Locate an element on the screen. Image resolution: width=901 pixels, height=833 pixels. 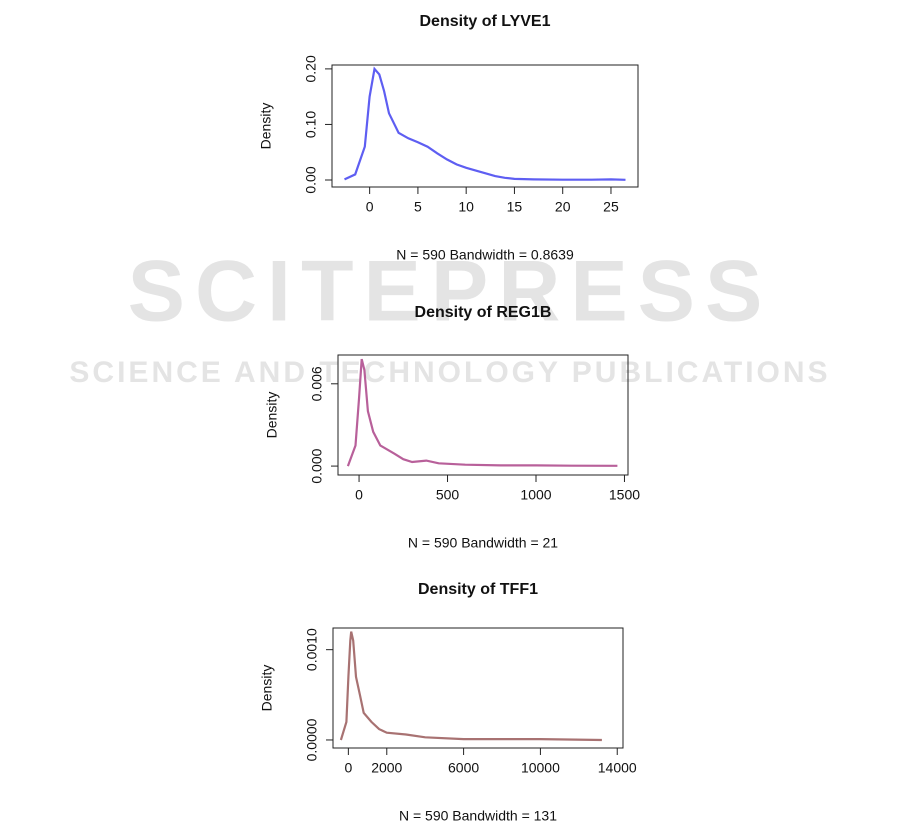
y-tick-label: 0.20 is located at coordinates (311, 68).